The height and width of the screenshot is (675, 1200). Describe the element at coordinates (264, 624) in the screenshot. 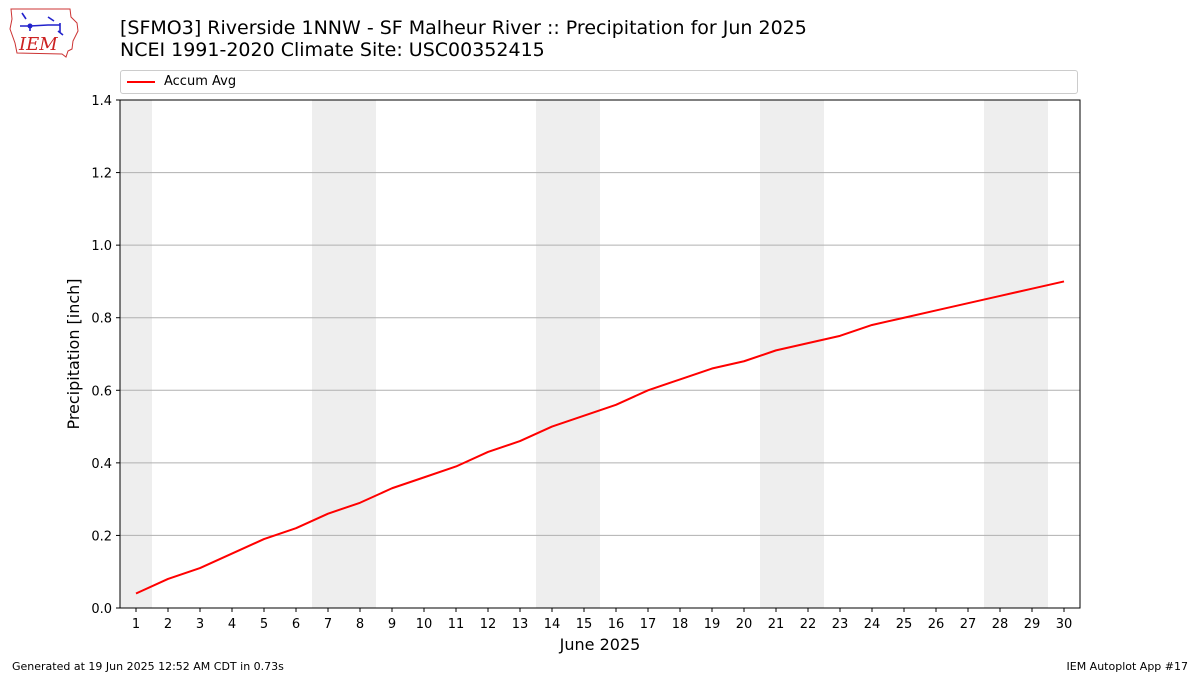

I see `x-tick-label-4: 5` at that location.